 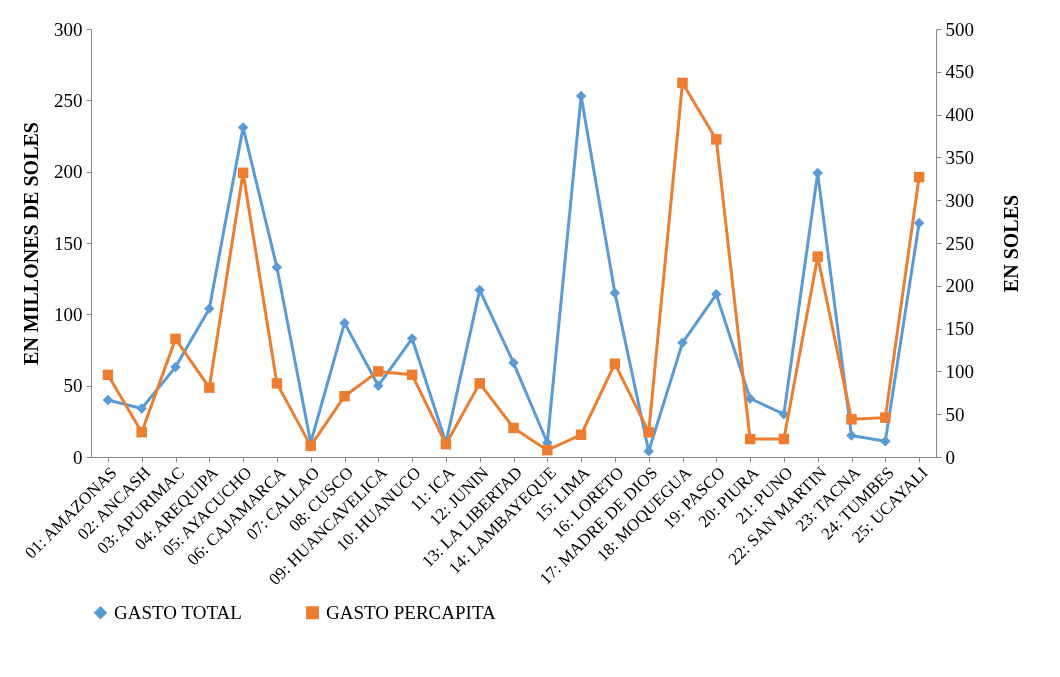 What do you see at coordinates (178, 612) in the screenshot?
I see `legend-label: GASTO TOTAL` at bounding box center [178, 612].